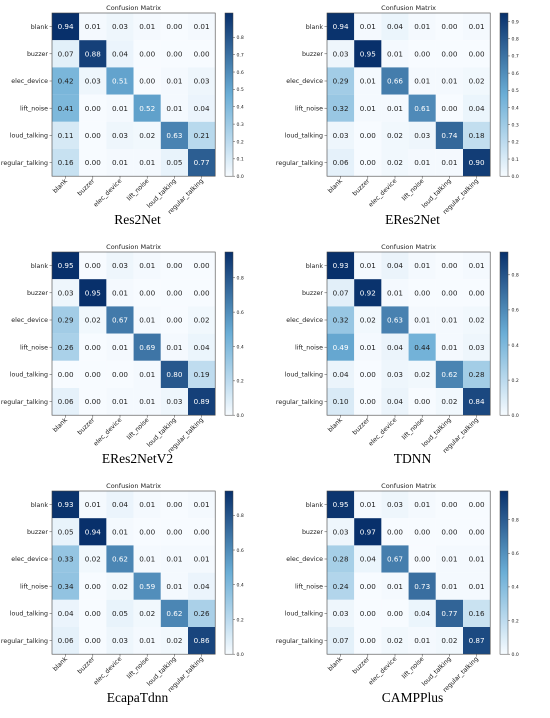 The image size is (550, 718). What do you see at coordinates (412, 219) in the screenshot?
I see `model-caption: ERes2Net` at bounding box center [412, 219].